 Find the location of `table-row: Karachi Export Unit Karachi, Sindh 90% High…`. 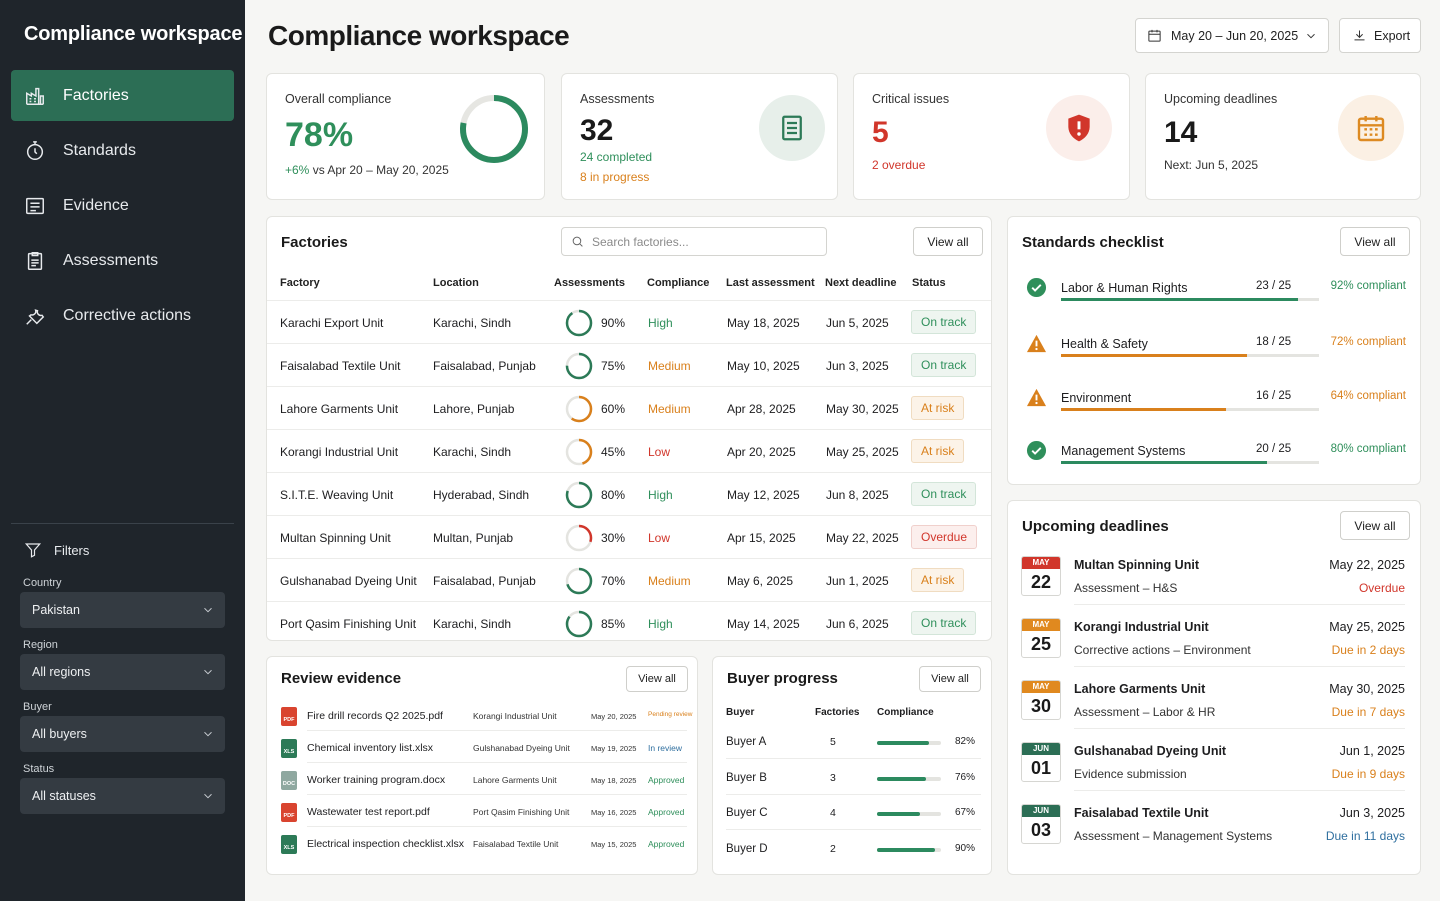

table-row: Karachi Export Unit Karachi, Sindh 90% High… is located at coordinates (629, 321).